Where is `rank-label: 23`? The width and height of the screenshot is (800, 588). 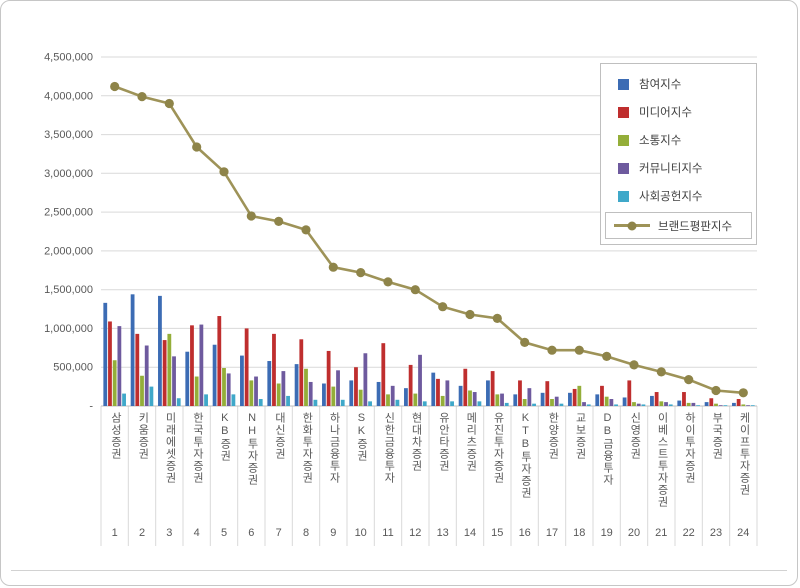
rank-label: 23 is located at coordinates (716, 533).